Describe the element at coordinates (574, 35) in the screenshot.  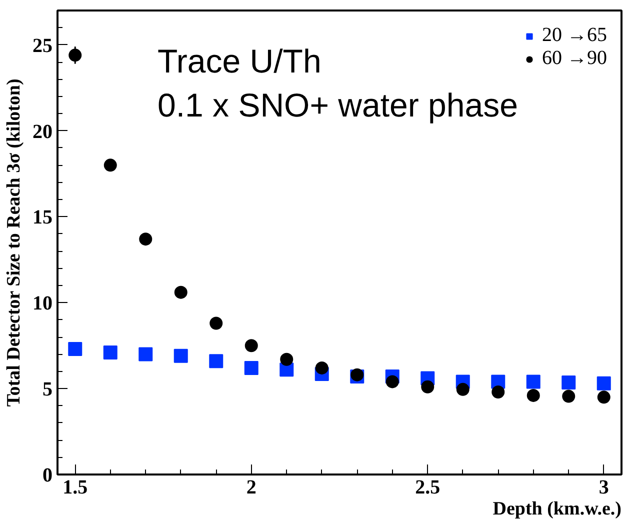
I see `legend-label: 20 →65` at that location.